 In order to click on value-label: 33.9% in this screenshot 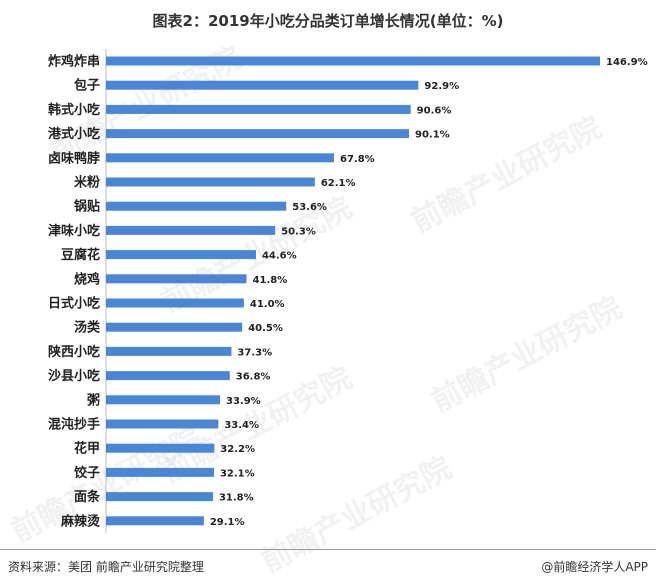, I will do `click(243, 401)`.